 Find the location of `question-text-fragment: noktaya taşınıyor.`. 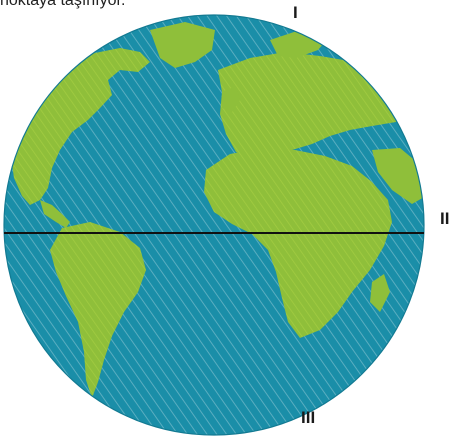

question-text-fragment: noktaya taşınıyor. is located at coordinates (63, 4).